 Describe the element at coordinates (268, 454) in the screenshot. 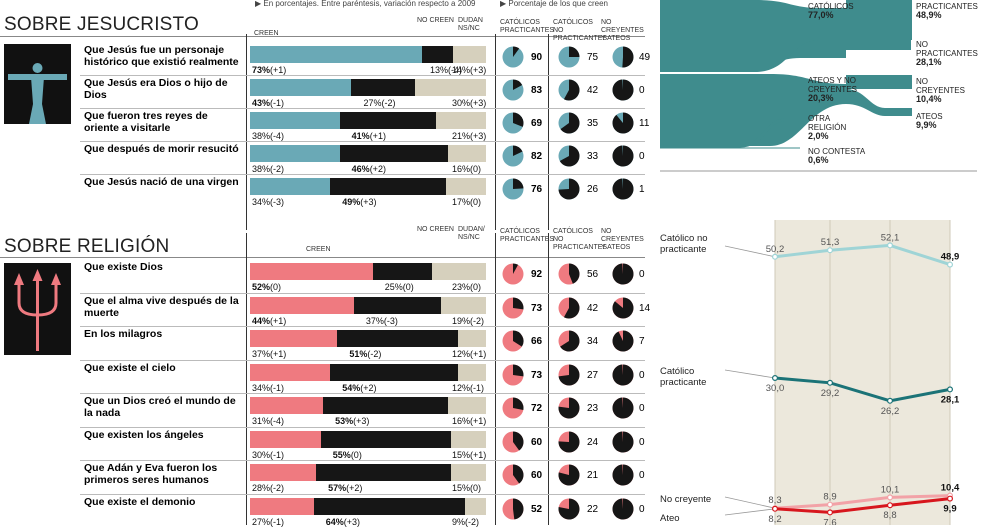

I see `value-creen: 30%(-1)` at that location.